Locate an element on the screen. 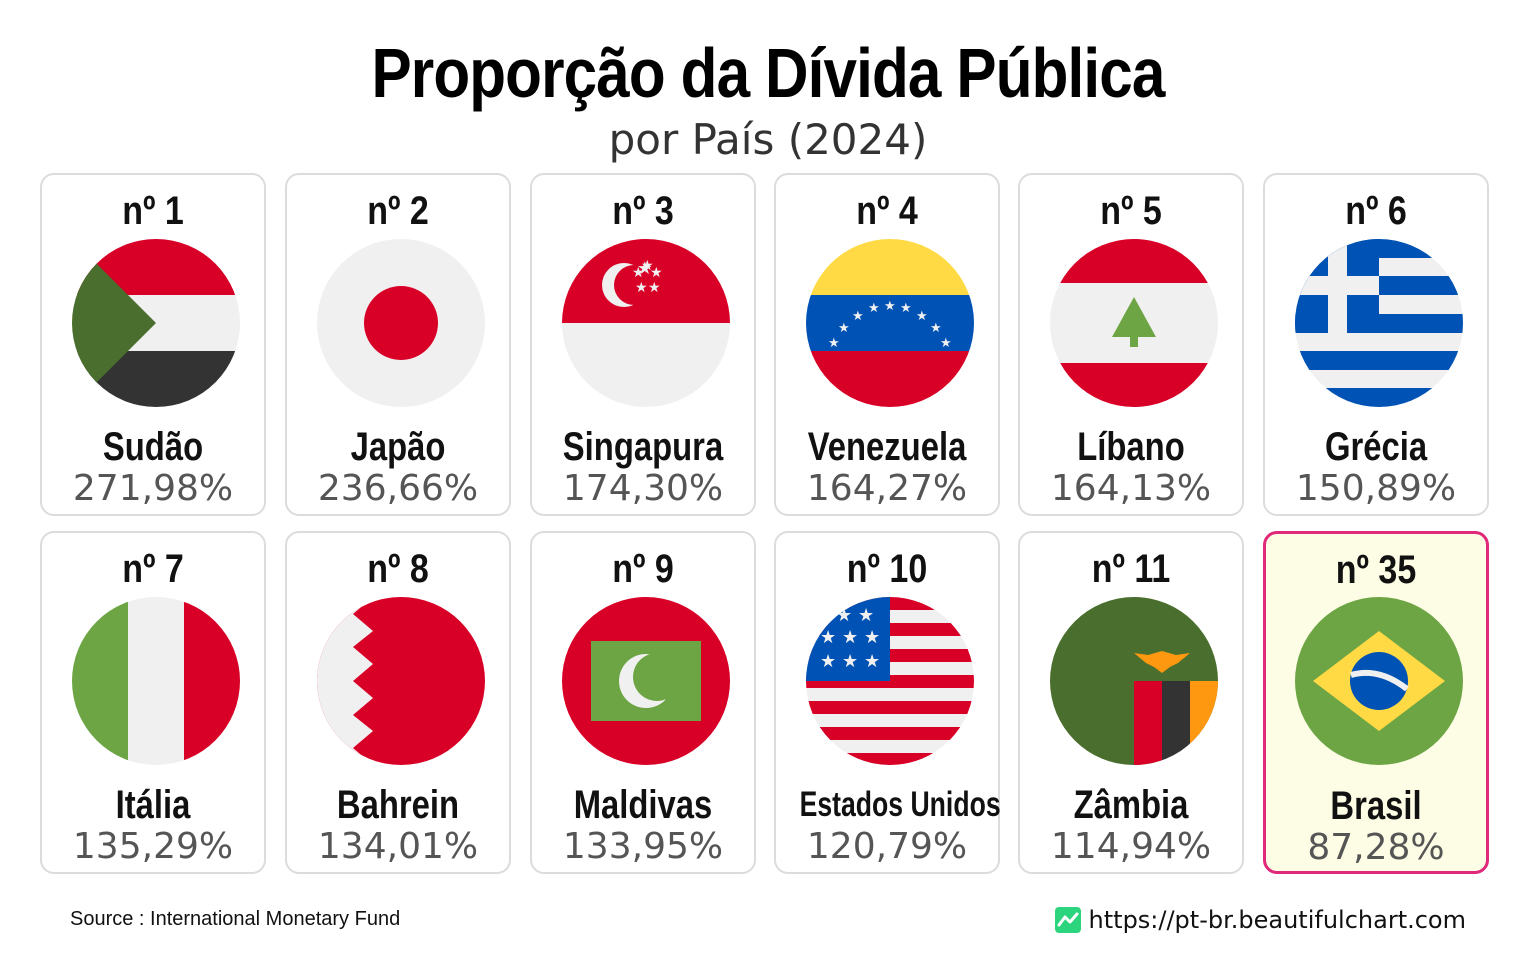 This screenshot has width=1536, height=960. rank-label: nº 1 is located at coordinates (153, 211).